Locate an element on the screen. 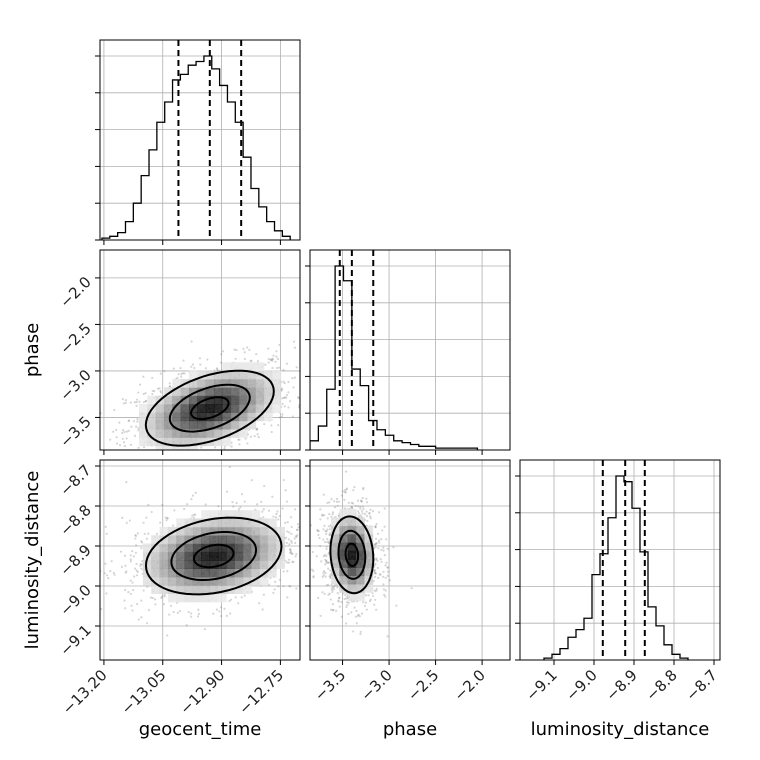 Image resolution: width=760 pixels, height=760 pixels. panel-frame is located at coordinates (410, 560).